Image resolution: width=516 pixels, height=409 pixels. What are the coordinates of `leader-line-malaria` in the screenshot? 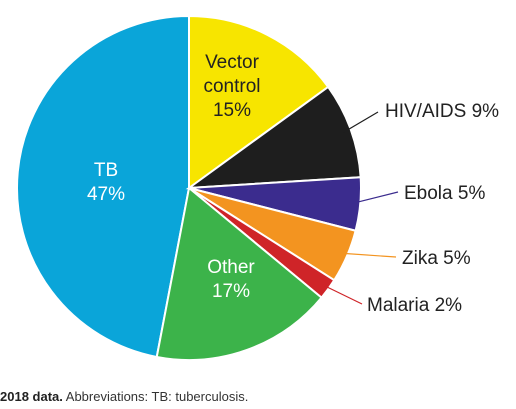 It's located at (342, 294).